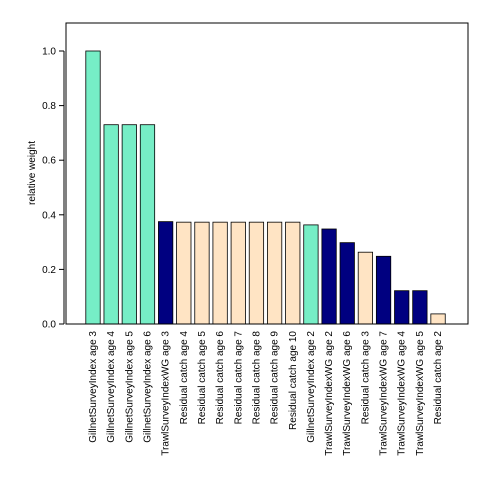 This screenshot has height=480, width=480. Describe the element at coordinates (438, 378) in the screenshot. I see `x-tick-label: Residual catch age 2` at that location.